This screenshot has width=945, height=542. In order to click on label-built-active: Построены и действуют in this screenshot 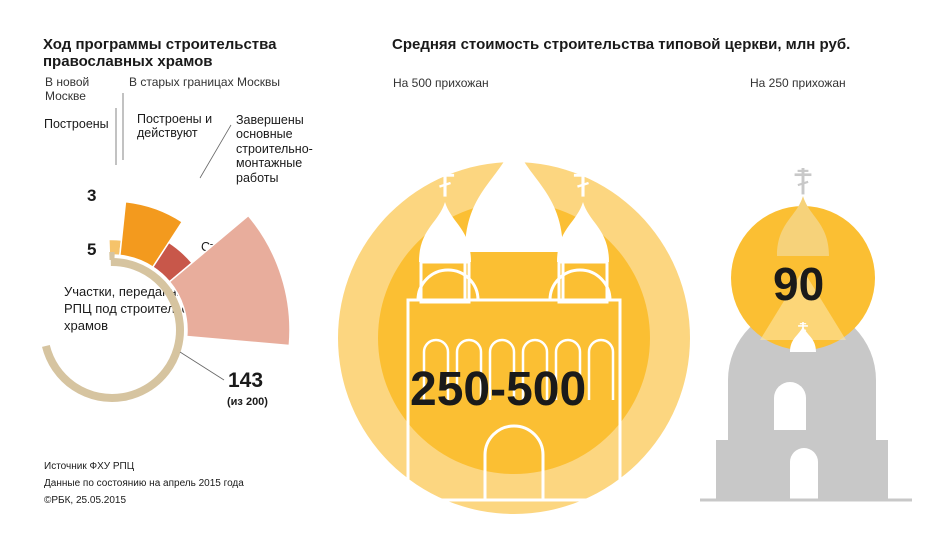, I will do `click(175, 126)`.